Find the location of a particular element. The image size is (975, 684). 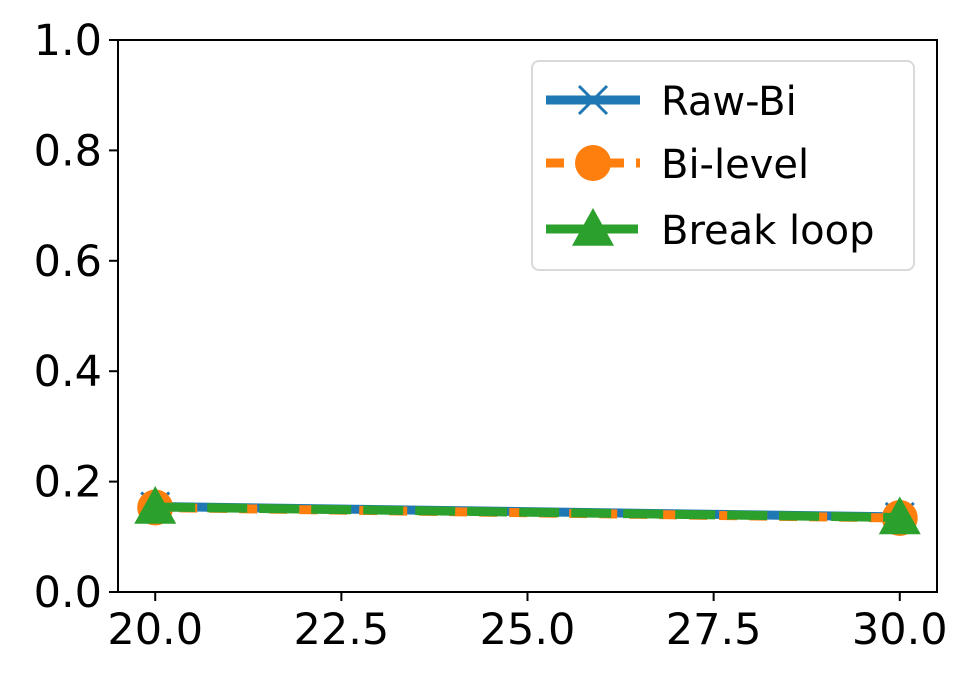

legend-box is located at coordinates (723, 165).